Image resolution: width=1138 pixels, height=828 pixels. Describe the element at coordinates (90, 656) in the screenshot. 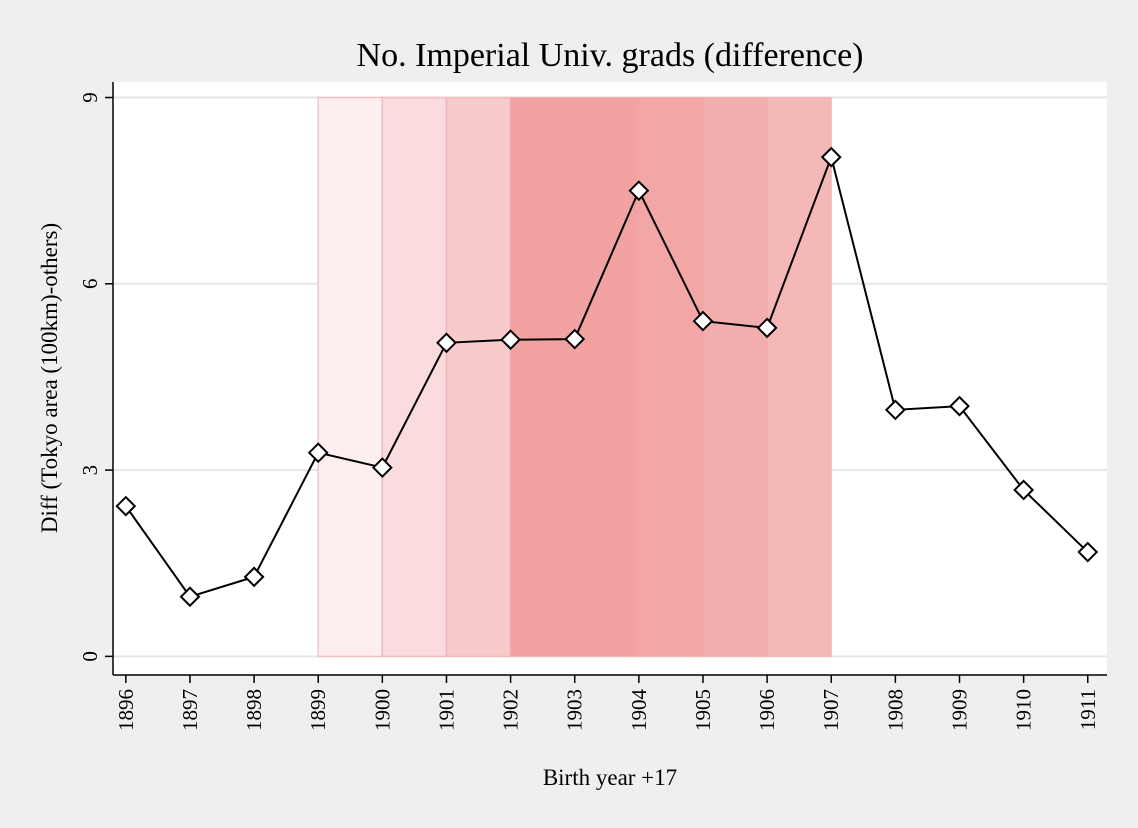

I see `y-tick-label: 0` at that location.